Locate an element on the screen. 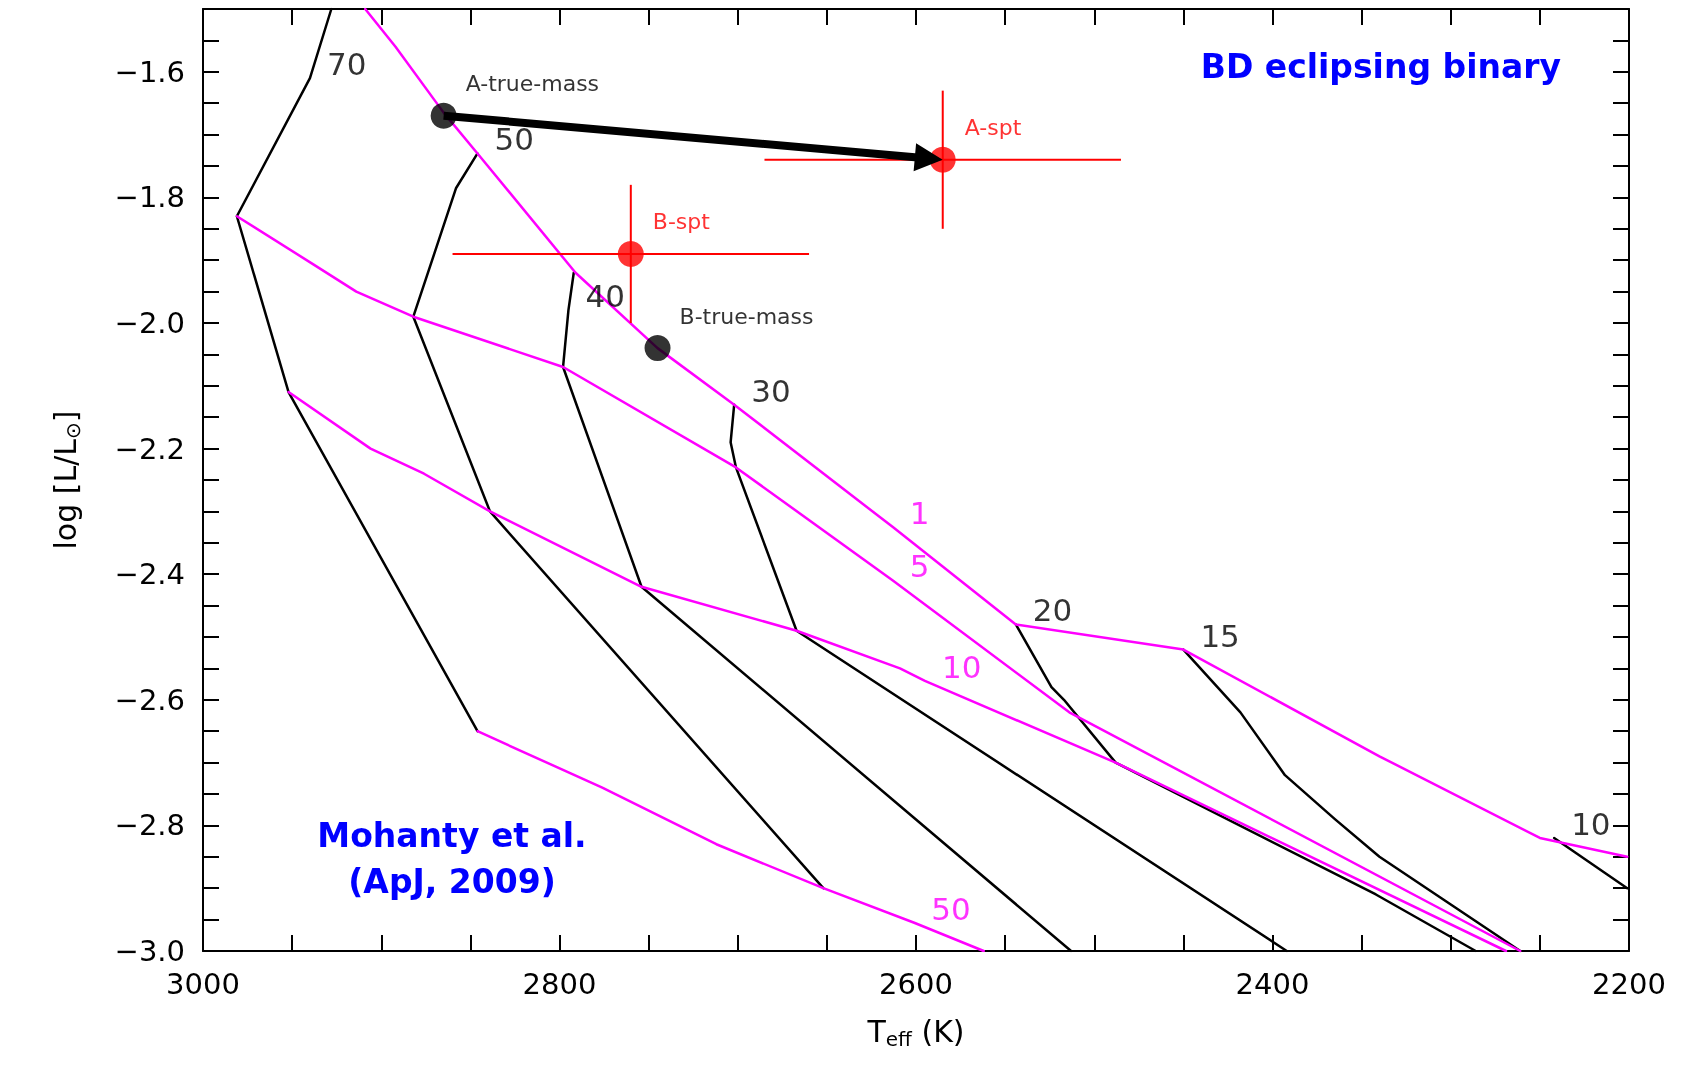 This screenshot has width=1686, height=1066. annotation: 15 is located at coordinates (1220, 635).